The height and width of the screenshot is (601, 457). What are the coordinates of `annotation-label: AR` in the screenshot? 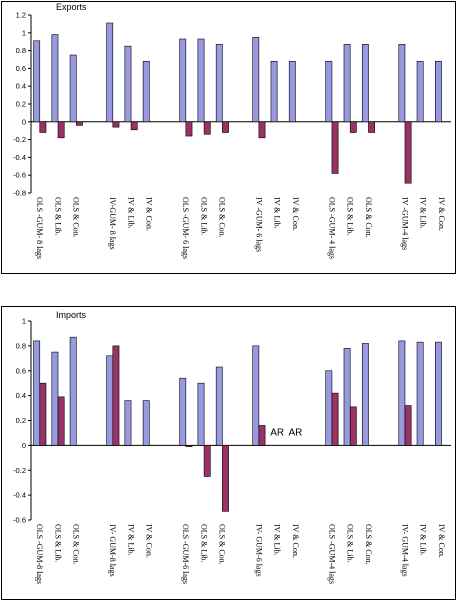 It's located at (277, 432).